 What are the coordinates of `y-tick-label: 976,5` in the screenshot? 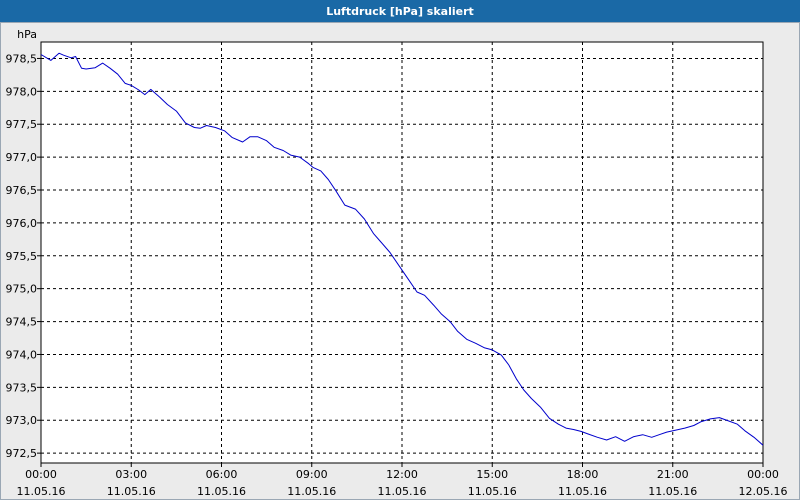 It's located at (22, 190).